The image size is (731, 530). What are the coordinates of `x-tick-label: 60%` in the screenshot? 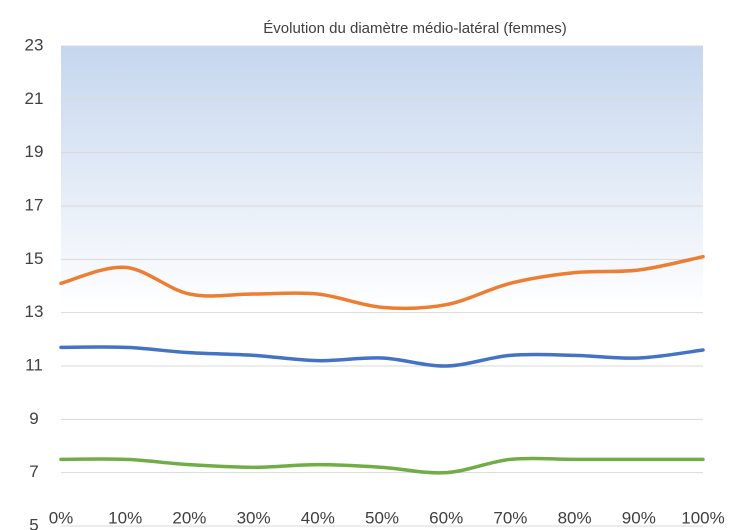 It's located at (446, 517).